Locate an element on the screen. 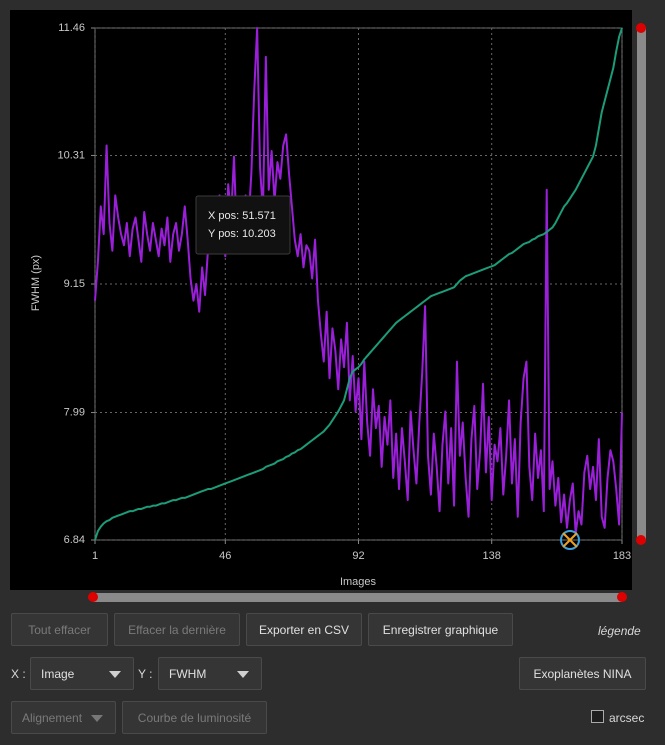 The image size is (665, 745). alignment-value: Alignement is located at coordinates (52, 717).